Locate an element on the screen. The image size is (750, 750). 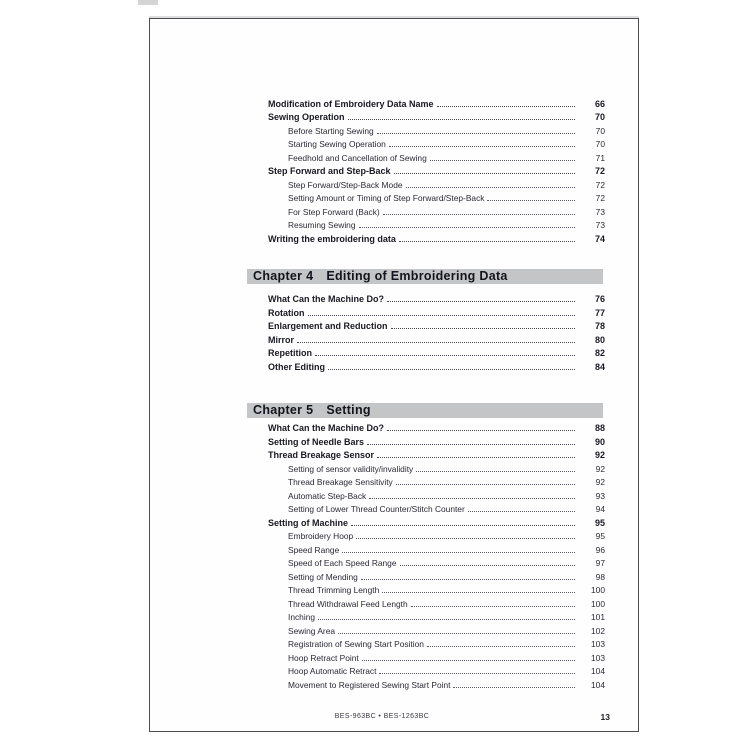
toc-entry-label: Rotation is located at coordinates (286, 312).